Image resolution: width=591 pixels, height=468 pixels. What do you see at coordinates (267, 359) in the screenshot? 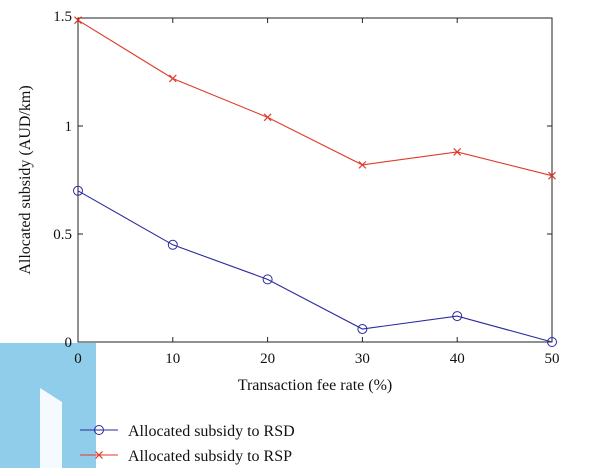
I see `x-tick-label: 20` at bounding box center [267, 359].